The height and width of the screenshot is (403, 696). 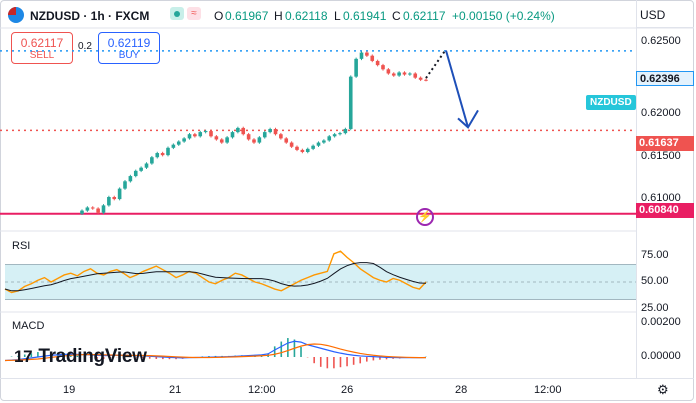 I want to click on settings-gear-icon: ⚙, so click(x=663, y=389).